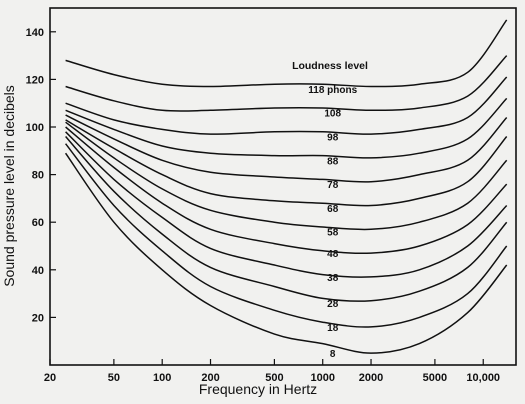 The width and height of the screenshot is (525, 404). What do you see at coordinates (332, 114) in the screenshot?
I see `curve-label: 108` at bounding box center [332, 114].